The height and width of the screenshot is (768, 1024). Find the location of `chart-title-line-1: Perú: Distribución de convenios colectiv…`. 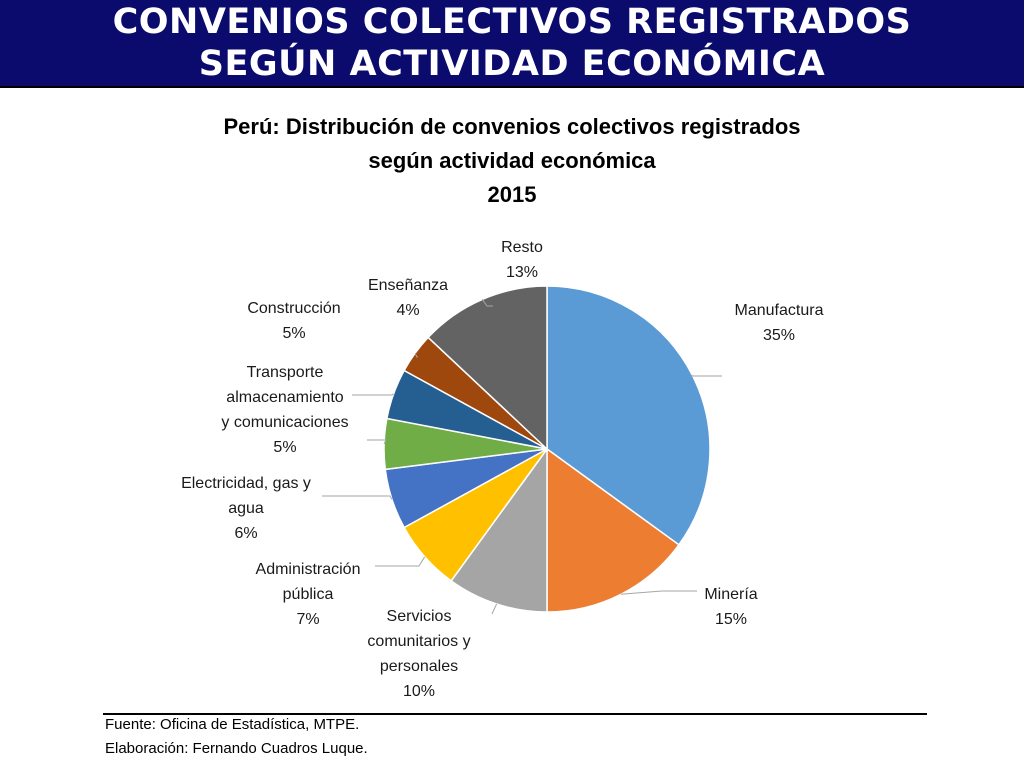

chart-title-line-1: Perú: Distribución de convenios colectiv… is located at coordinates (512, 126).